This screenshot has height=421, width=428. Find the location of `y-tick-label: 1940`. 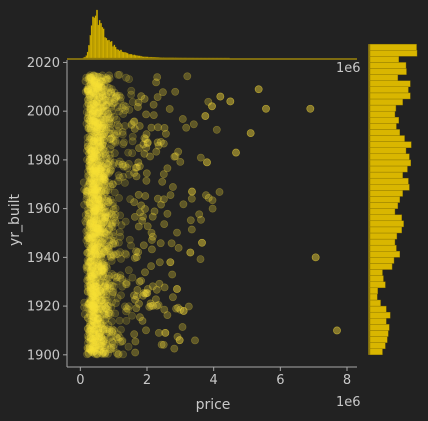

y-tick-label: 1940 is located at coordinates (43, 258).